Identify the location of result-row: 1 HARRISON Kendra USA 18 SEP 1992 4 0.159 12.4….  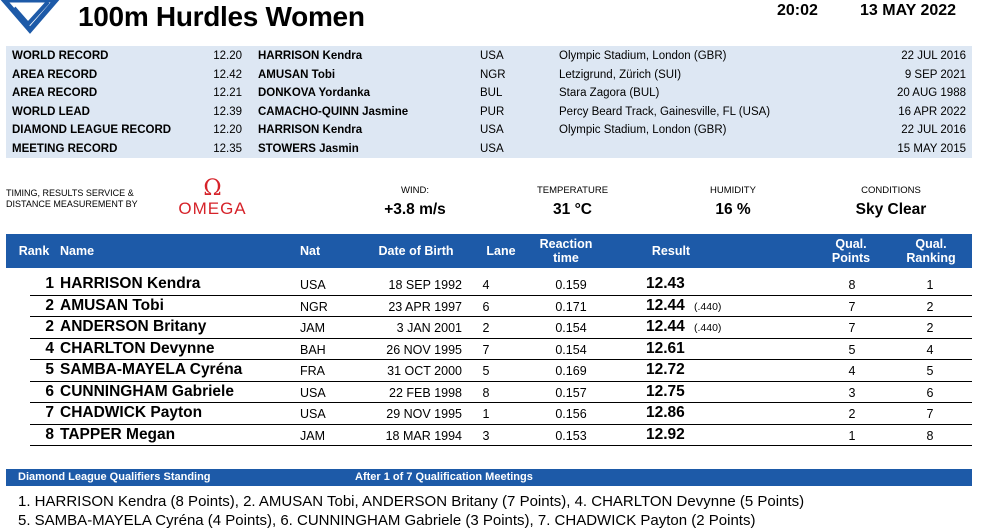
(489, 285).